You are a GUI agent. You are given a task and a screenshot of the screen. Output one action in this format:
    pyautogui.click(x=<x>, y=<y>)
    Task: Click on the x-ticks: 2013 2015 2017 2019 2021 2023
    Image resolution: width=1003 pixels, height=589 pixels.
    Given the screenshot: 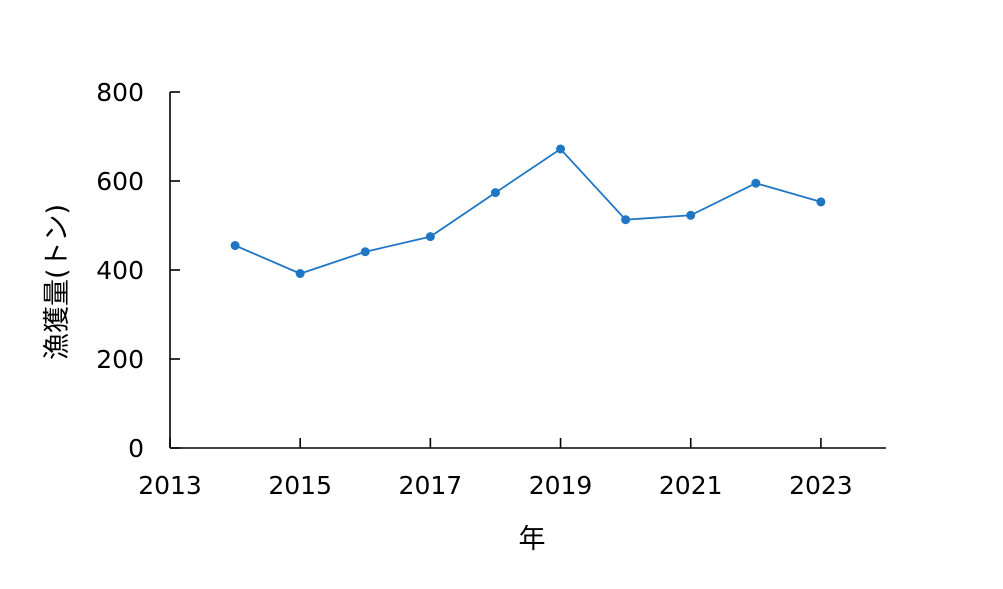 What is the action you would take?
    pyautogui.click(x=495, y=469)
    